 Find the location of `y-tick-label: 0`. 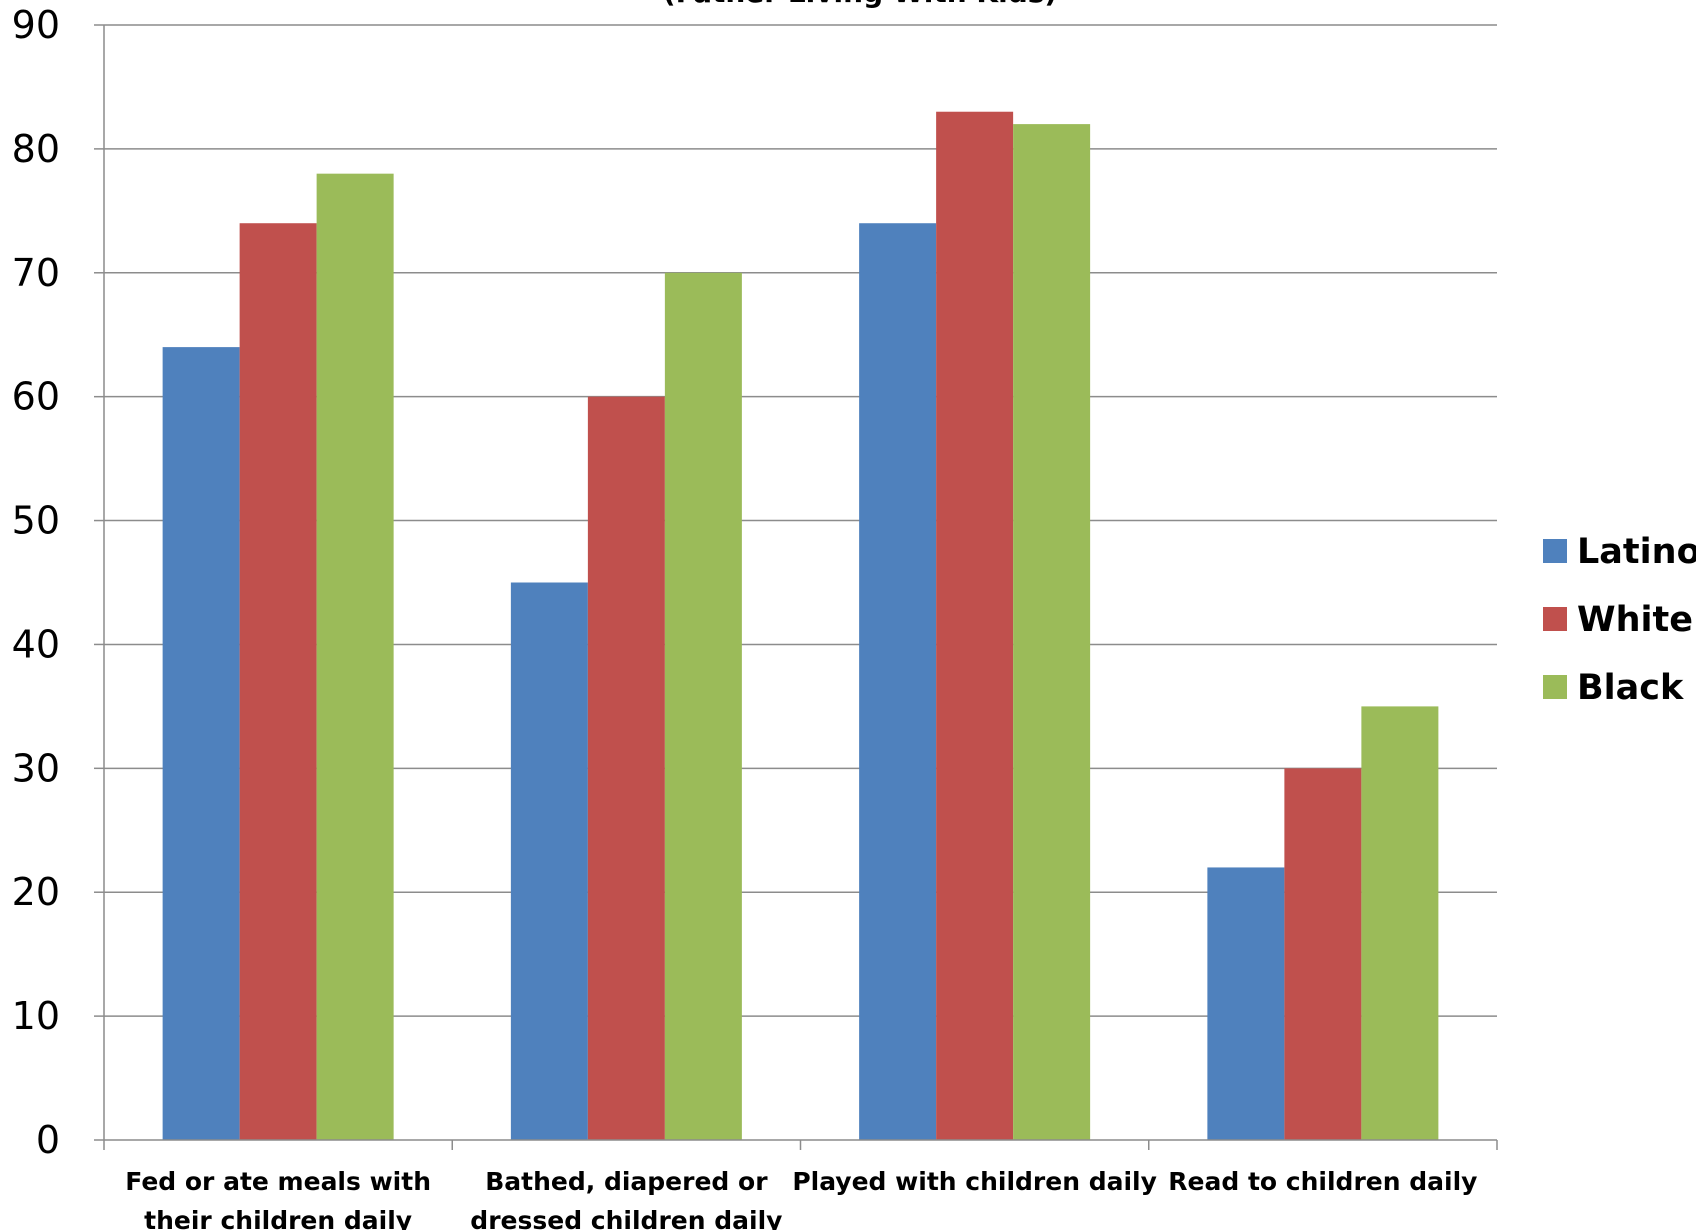

y-tick-label: 0 is located at coordinates (48, 1140).